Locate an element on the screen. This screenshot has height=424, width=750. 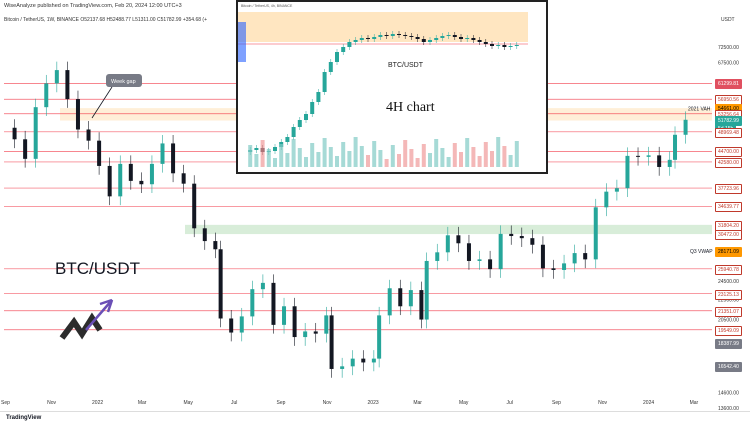
price-zone is located at coordinates (448, 229).